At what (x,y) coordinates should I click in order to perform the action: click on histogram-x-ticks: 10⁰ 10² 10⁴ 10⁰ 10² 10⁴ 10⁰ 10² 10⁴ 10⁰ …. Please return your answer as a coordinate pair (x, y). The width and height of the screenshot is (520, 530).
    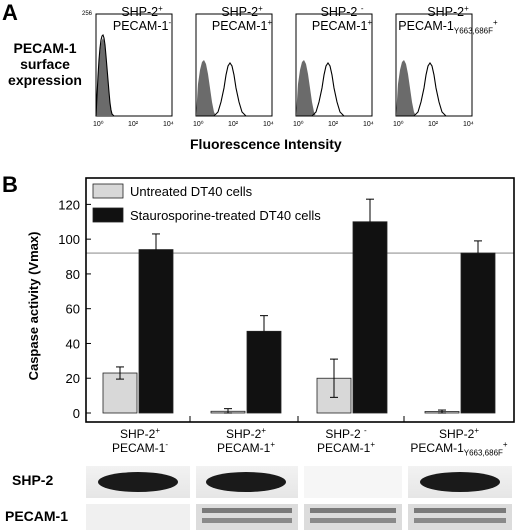
    Looking at the image, I should click on (283, 124).